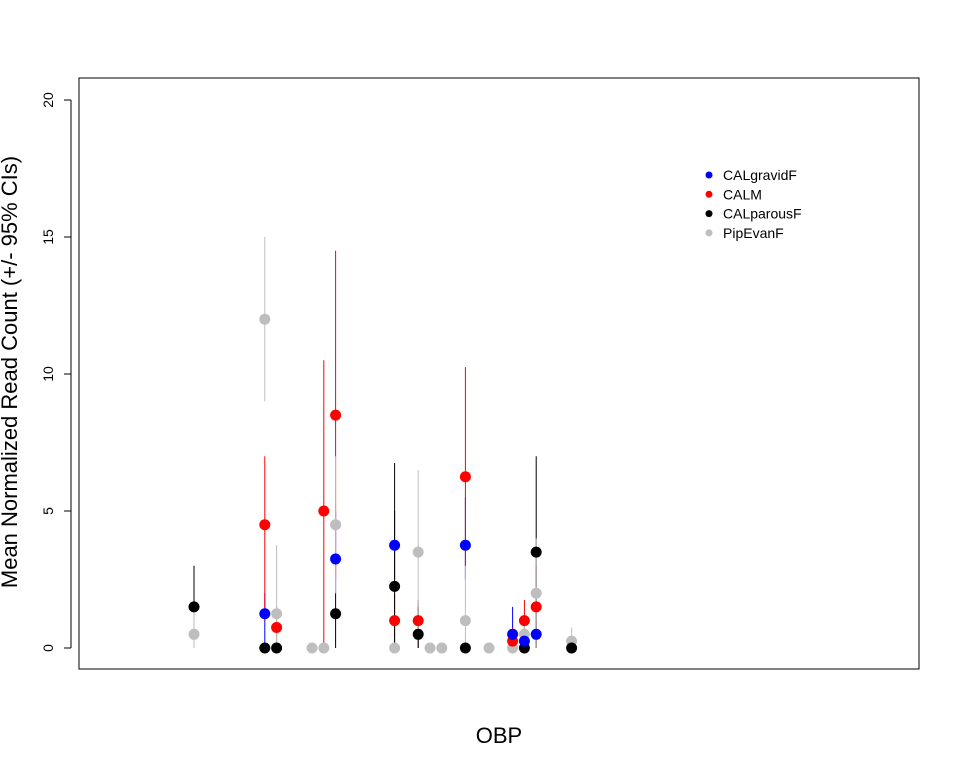 Image resolution: width=960 pixels, height=768 pixels. What do you see at coordinates (499, 735) in the screenshot?
I see `x-axis-title: OBP` at bounding box center [499, 735].